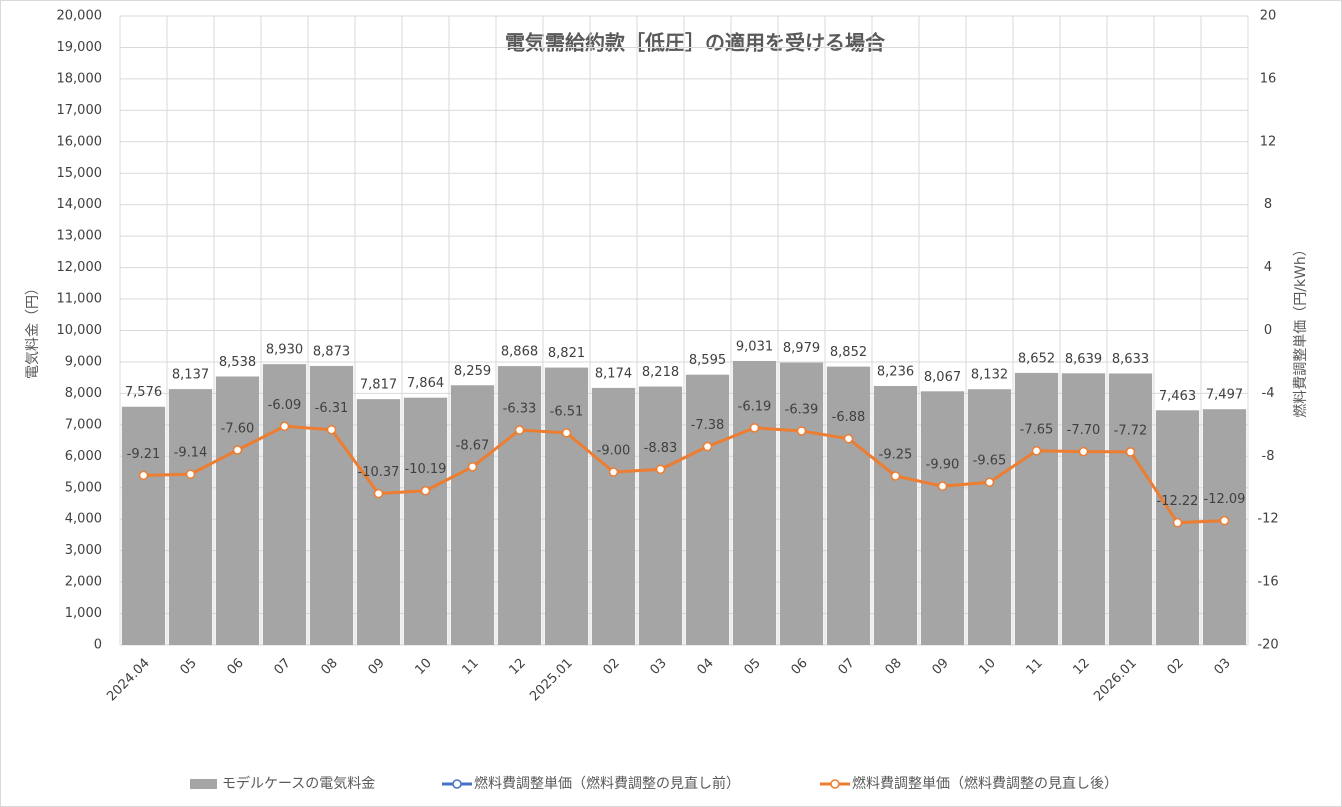  What do you see at coordinates (378, 385) in the screenshot?
I see `bar-value-label: 7,817` at bounding box center [378, 385].